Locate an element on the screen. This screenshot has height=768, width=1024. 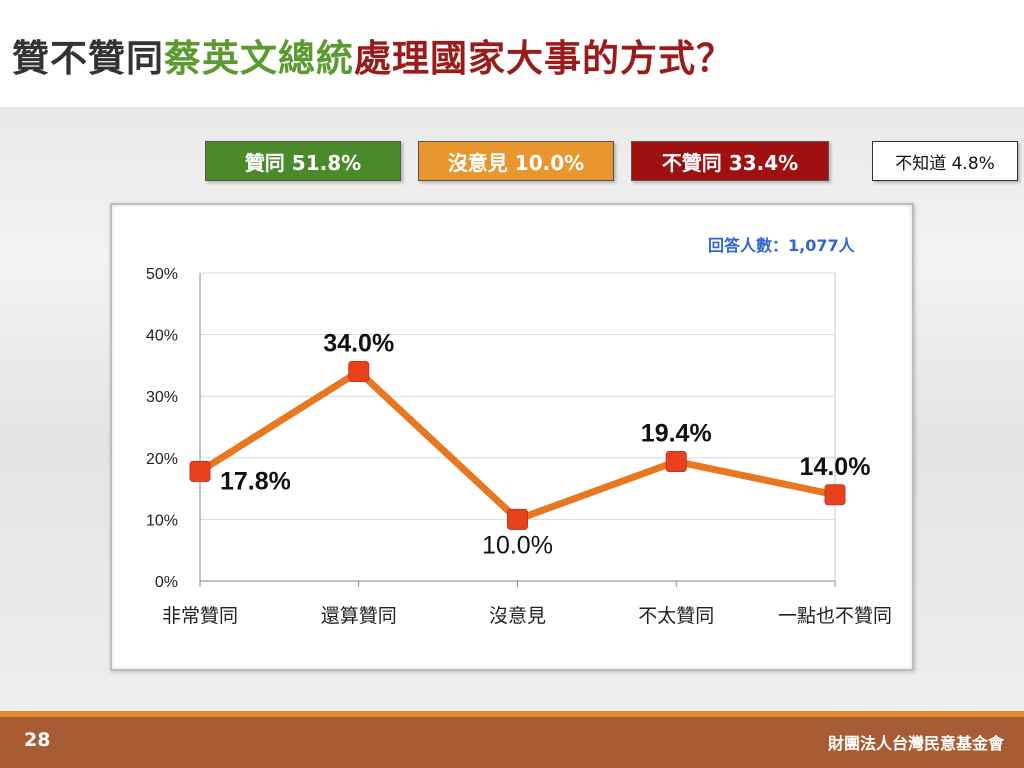
y-tick-label: 40% is located at coordinates (162, 336).